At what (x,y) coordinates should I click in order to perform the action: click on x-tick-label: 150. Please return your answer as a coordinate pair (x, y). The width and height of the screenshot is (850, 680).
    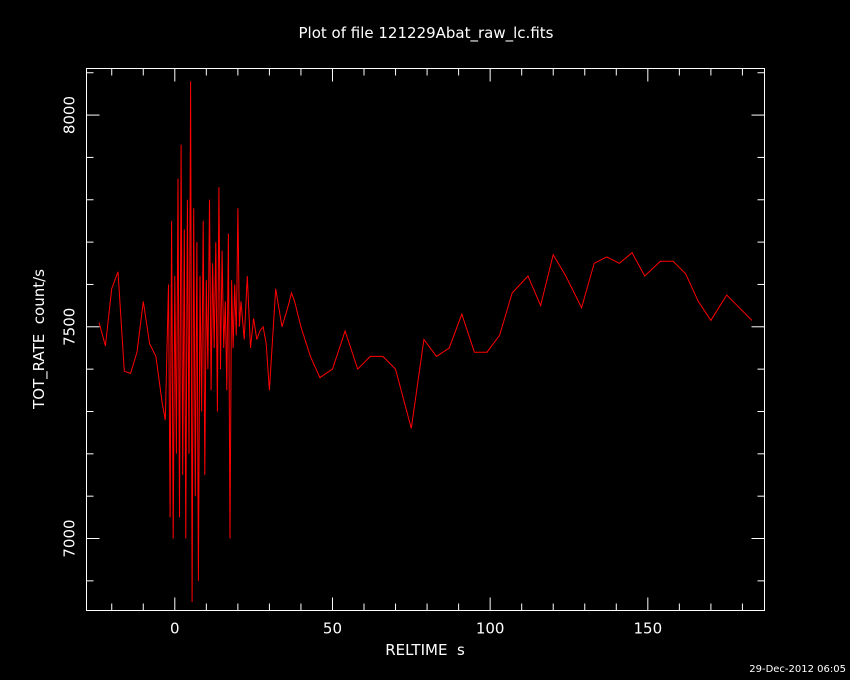
    Looking at the image, I should click on (648, 629).